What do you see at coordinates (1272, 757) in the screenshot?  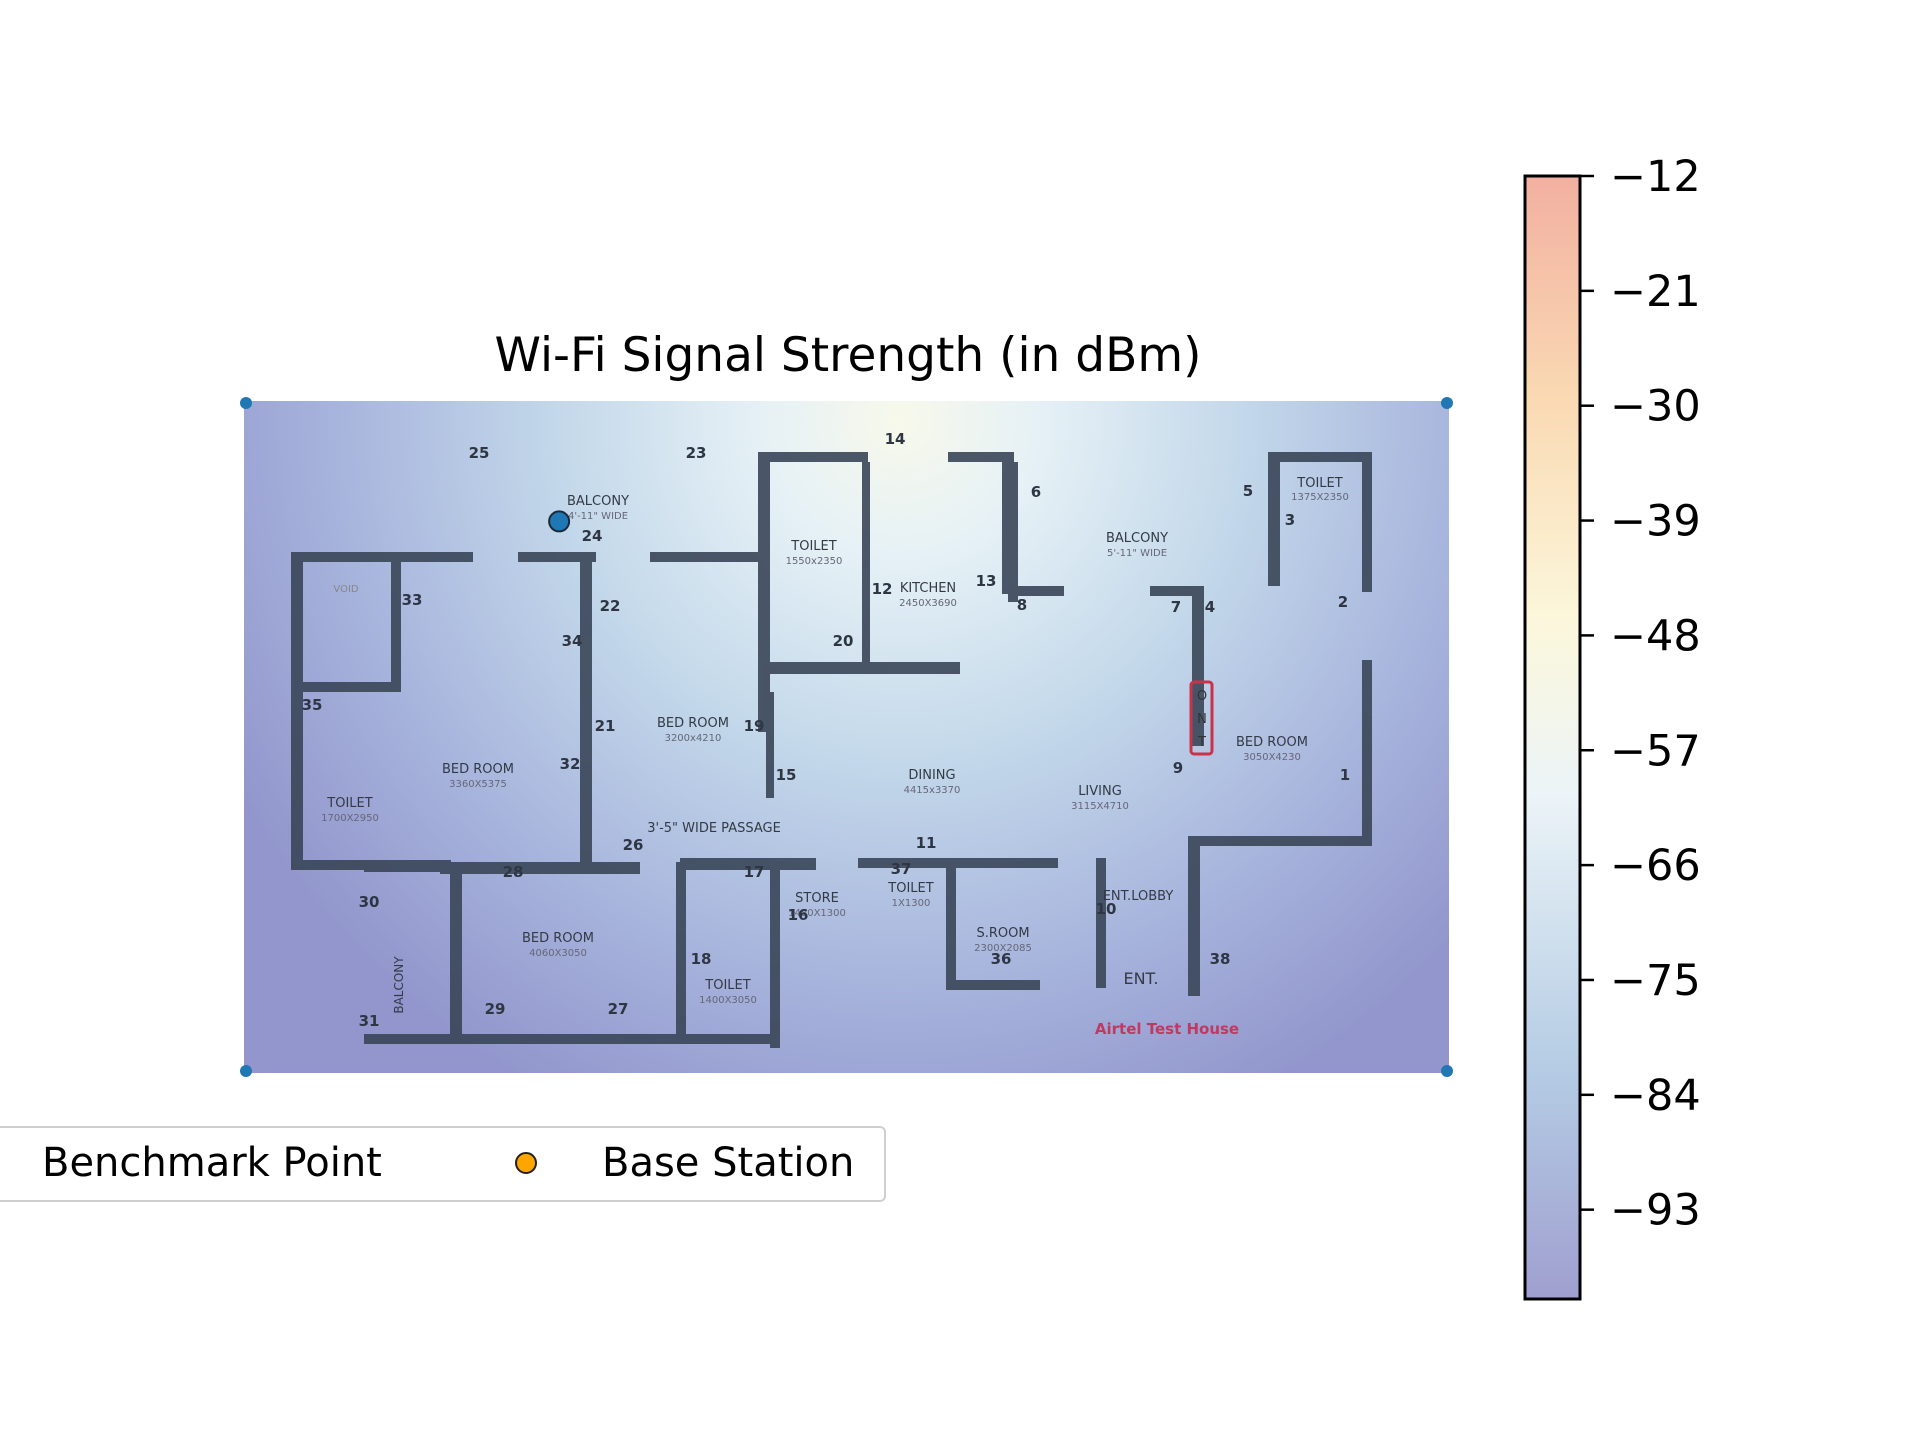 I see `room-dims: 3050X4230` at bounding box center [1272, 757].